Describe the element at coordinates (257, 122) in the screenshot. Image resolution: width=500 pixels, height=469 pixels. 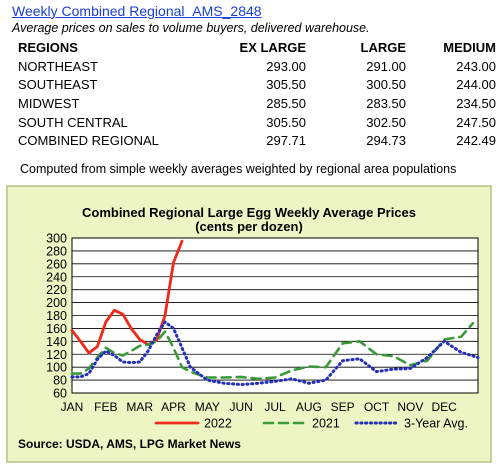
I see `table-row: SOUTH CENTRAL 305.50 302.50 247.50` at that location.